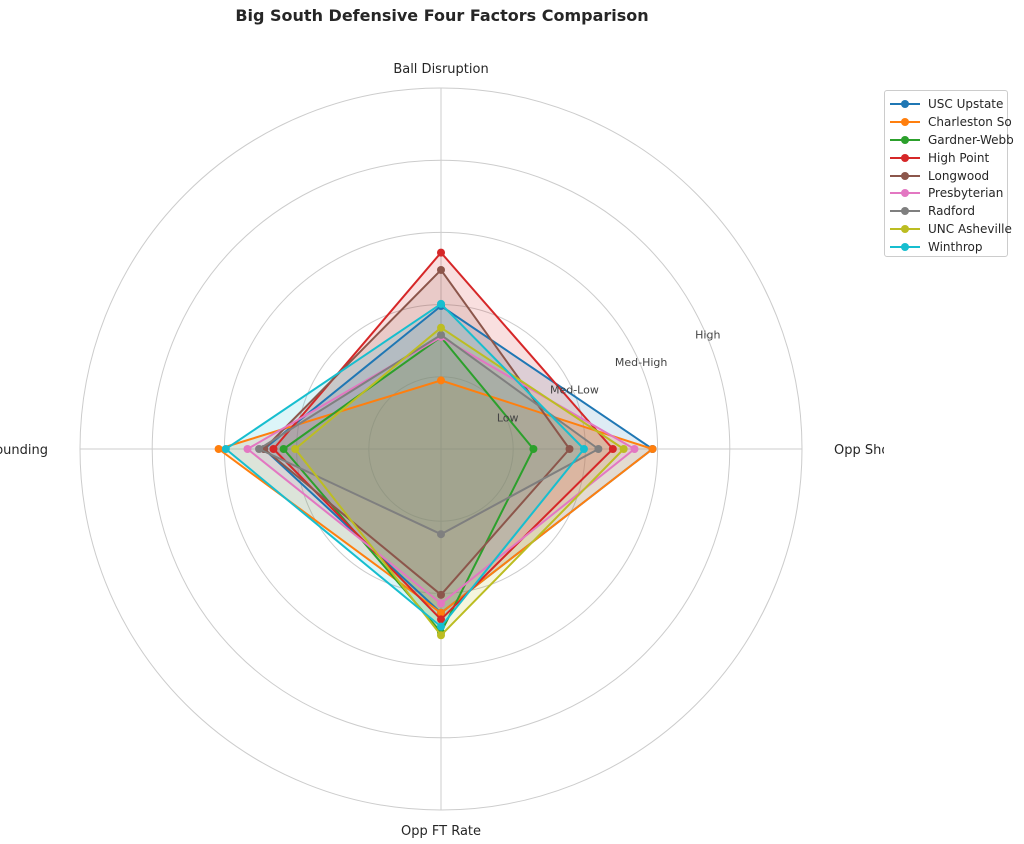 The image size is (1024, 844). Describe the element at coordinates (955, 247) in the screenshot. I see `legend-label: Winthrop` at that location.